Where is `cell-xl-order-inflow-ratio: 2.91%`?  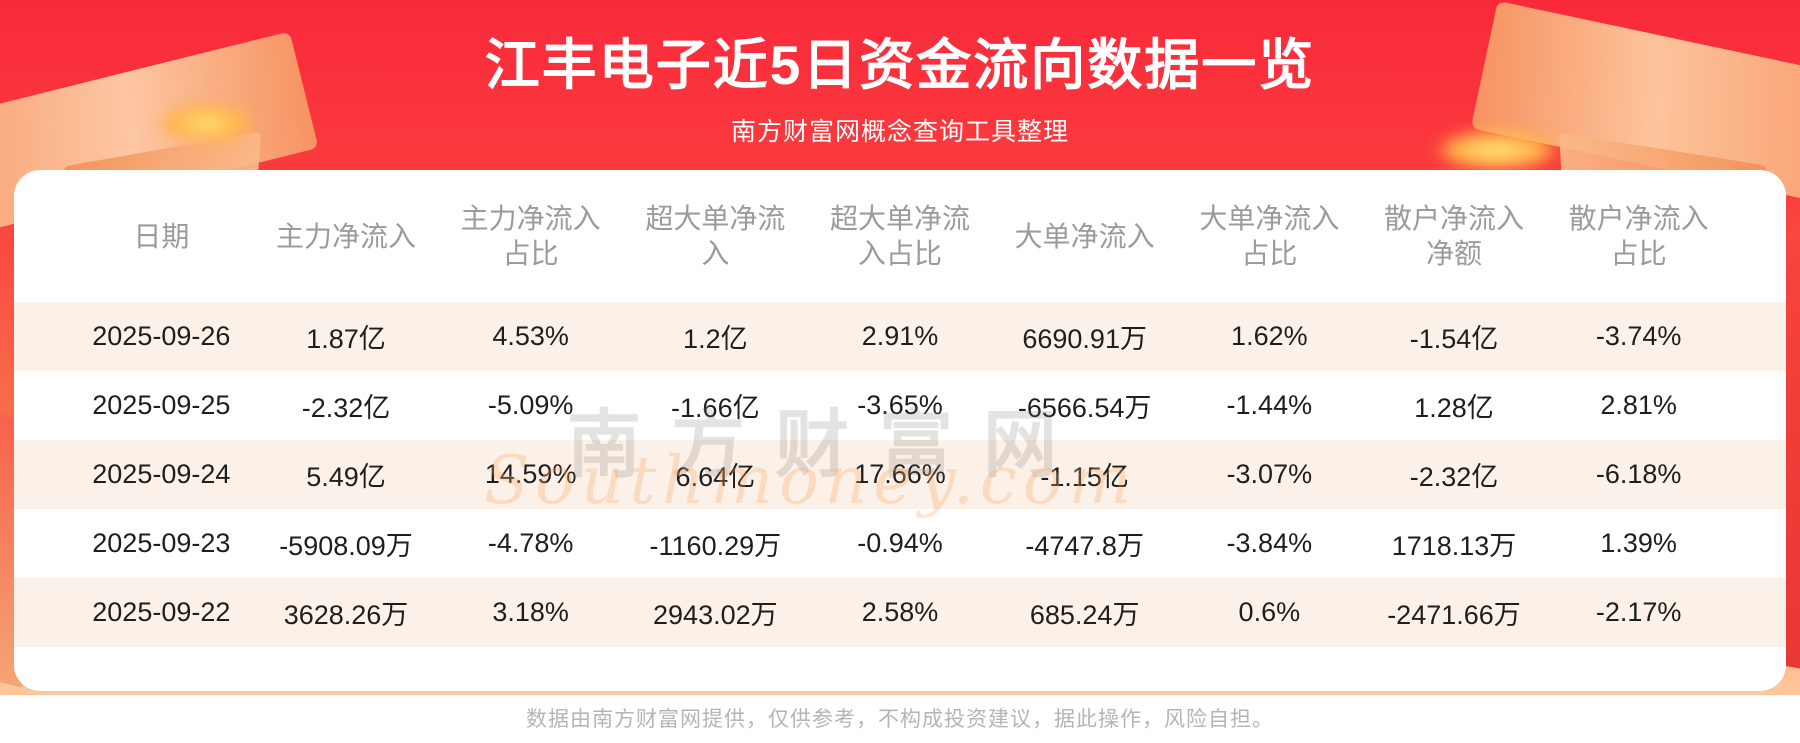 cell-xl-order-inflow-ratio: 2.91% is located at coordinates (900, 336).